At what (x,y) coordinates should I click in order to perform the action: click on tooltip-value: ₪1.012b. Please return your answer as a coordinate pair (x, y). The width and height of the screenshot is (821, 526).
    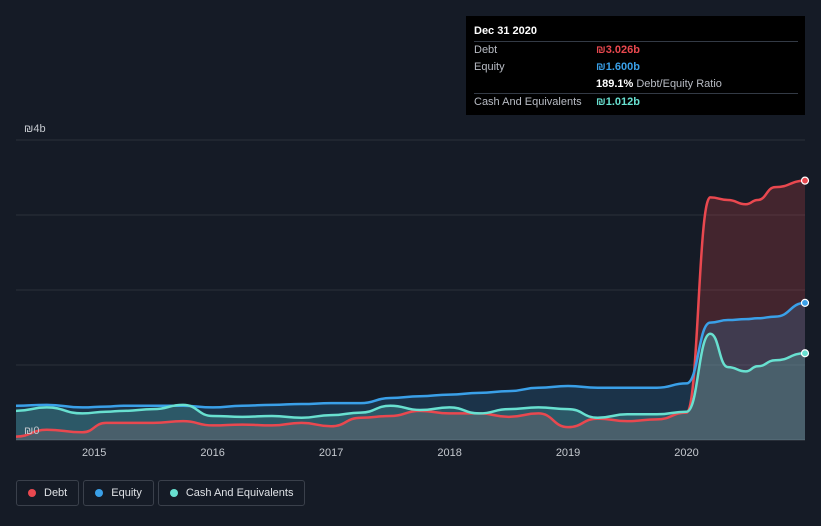
    Looking at the image, I should click on (618, 102).